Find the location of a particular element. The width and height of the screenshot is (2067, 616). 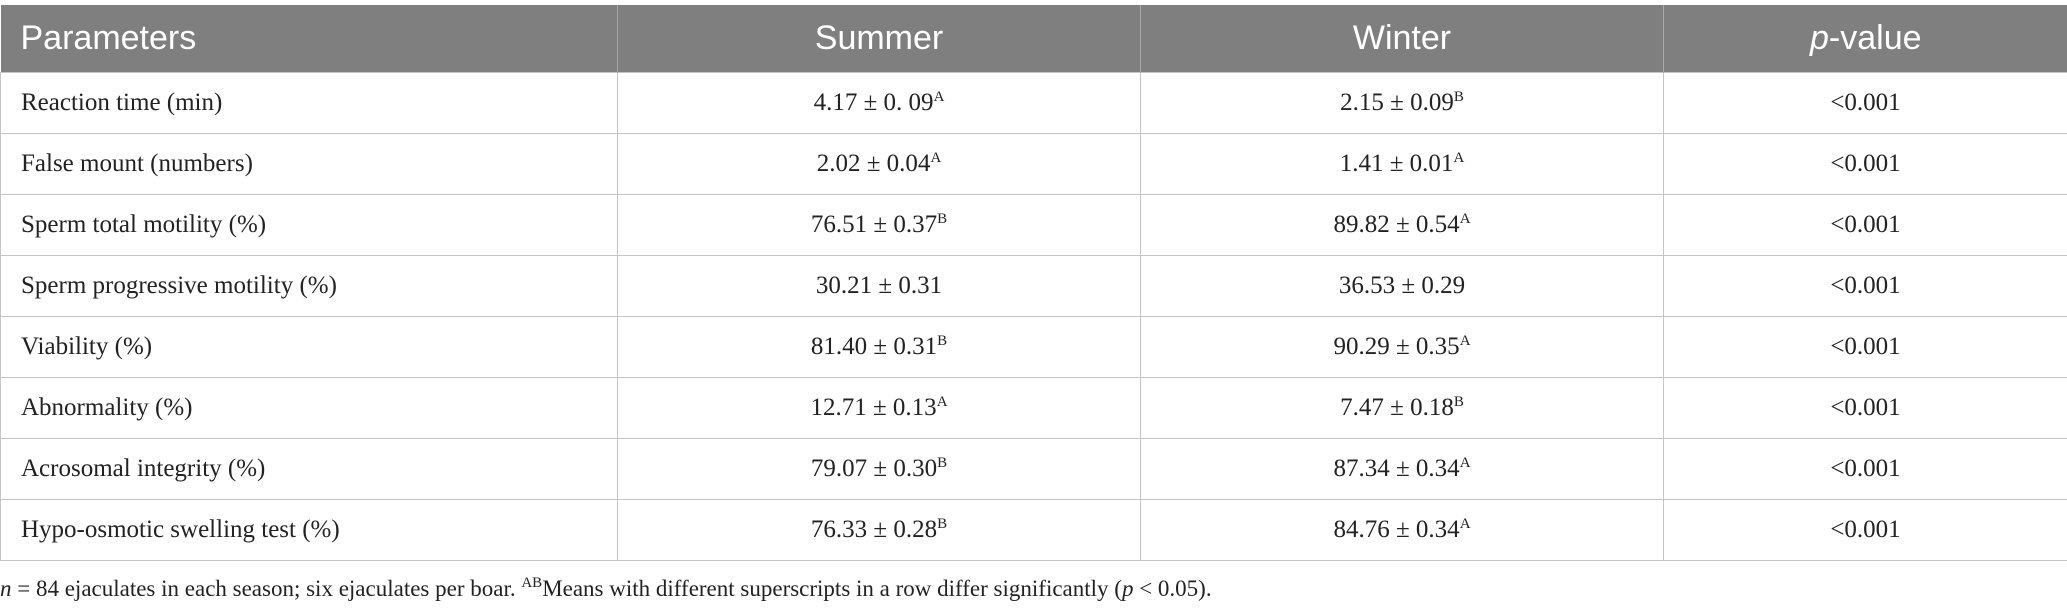

cell-text: 1.41 ± 0.01 is located at coordinates (1396, 163).